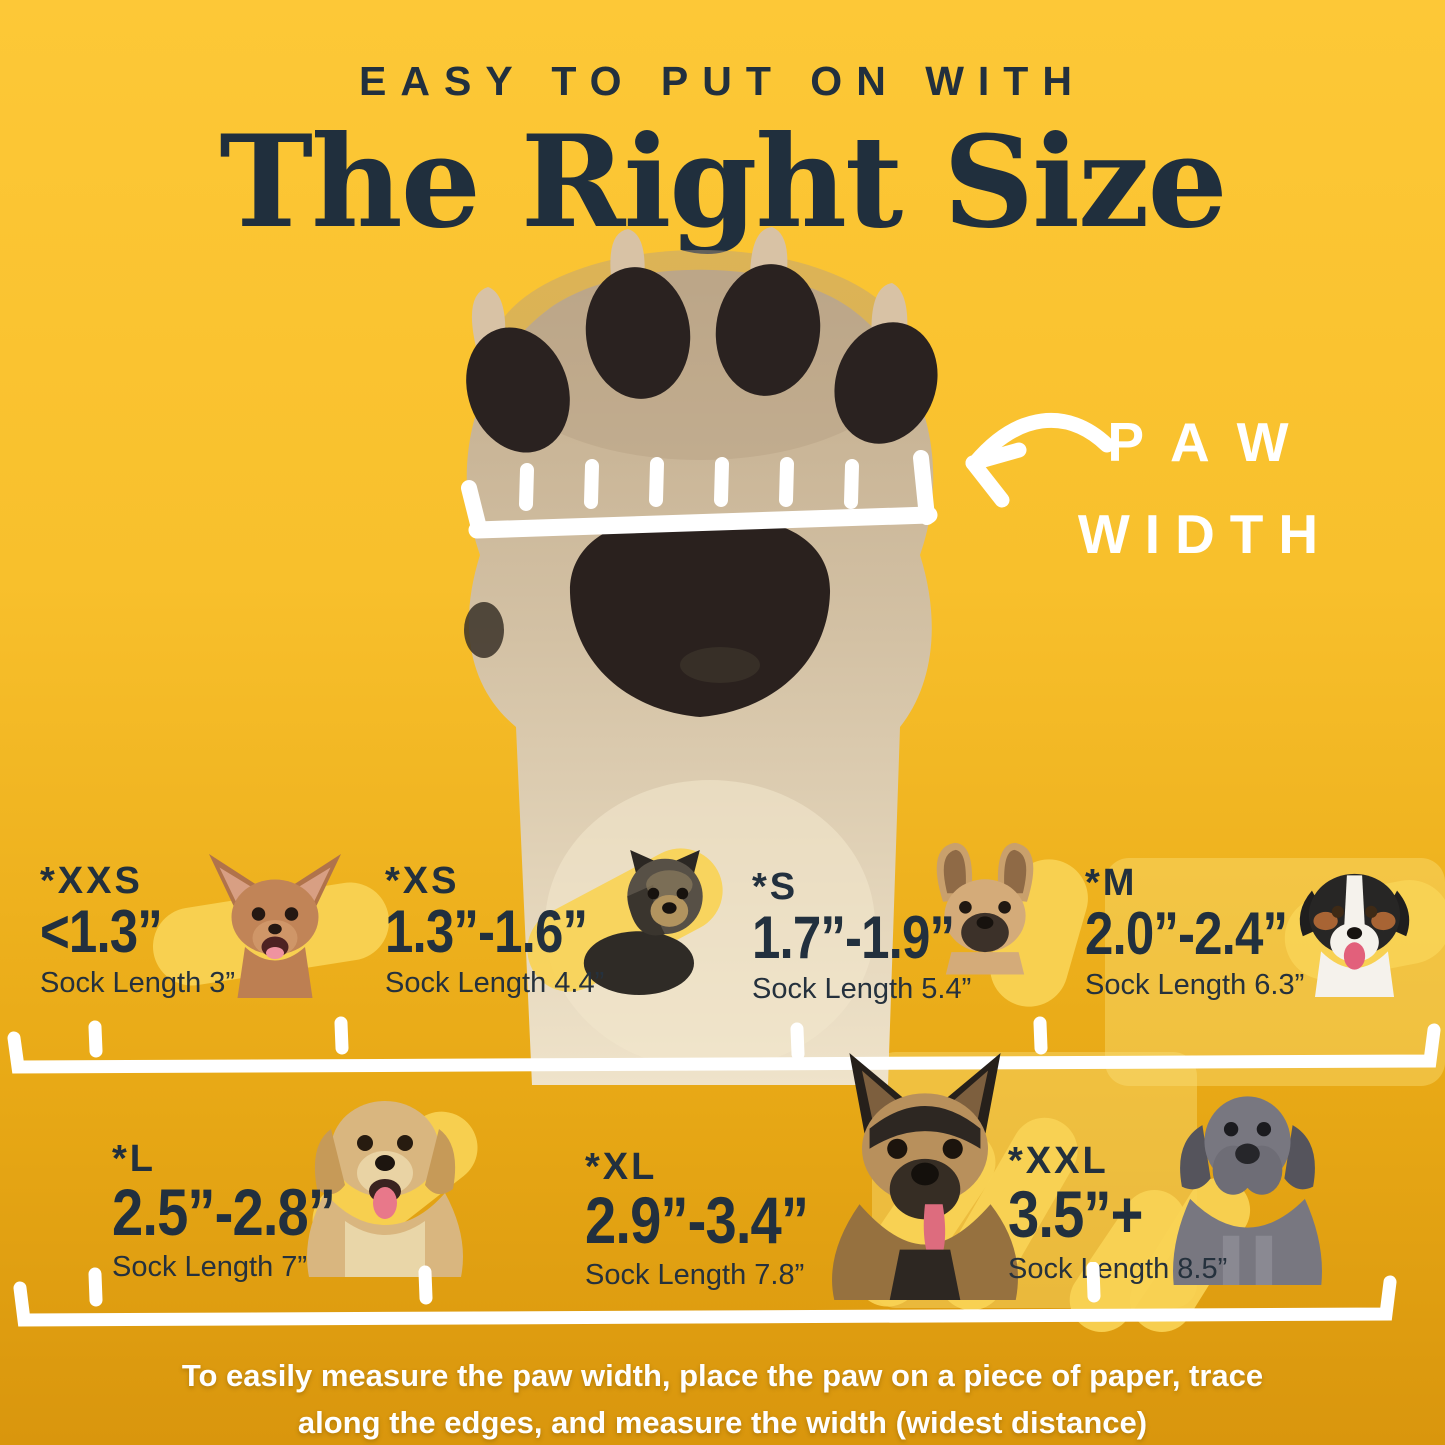 Image resolution: width=1445 pixels, height=1445 pixels. What do you see at coordinates (699, 494) in the screenshot?
I see `hand-drawn-ruler` at bounding box center [699, 494].